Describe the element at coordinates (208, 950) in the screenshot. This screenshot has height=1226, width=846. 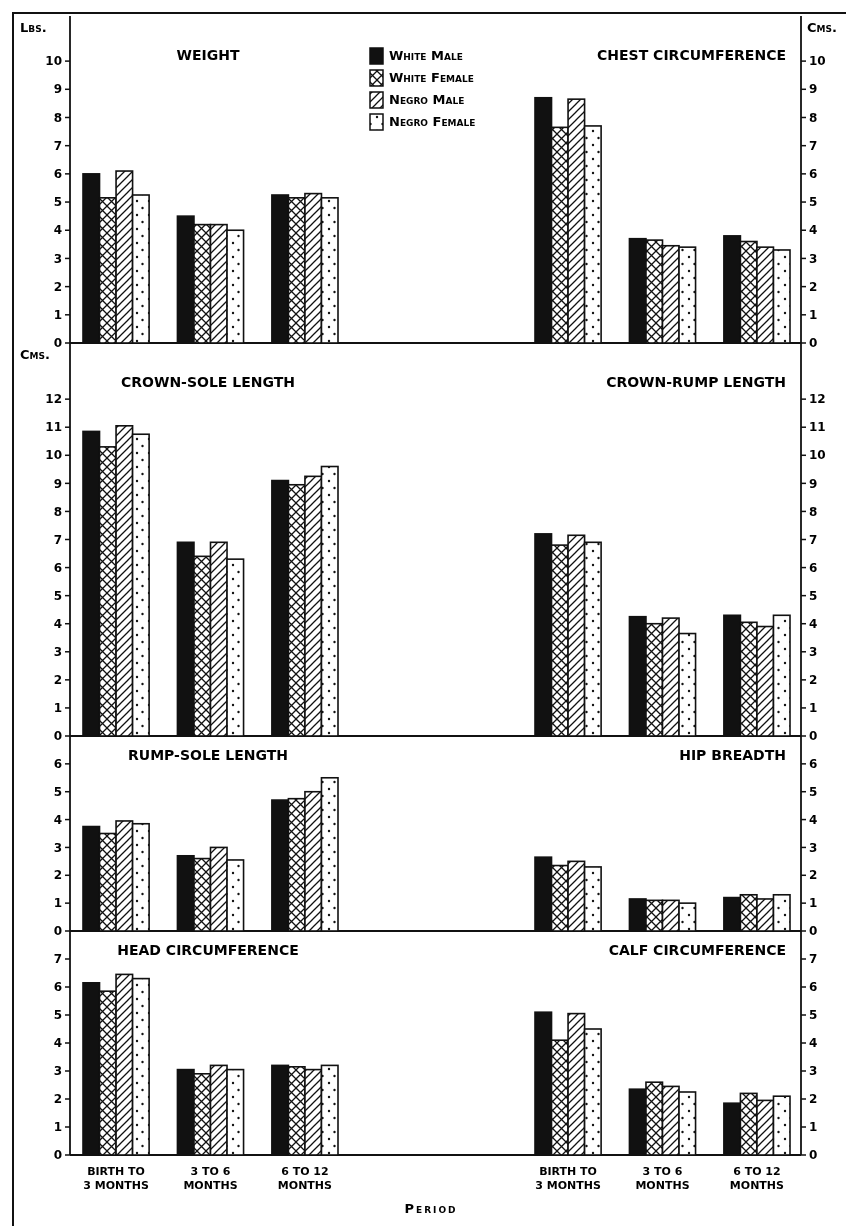
I see `text: HEAD CIRCUMFERENCE` at that location.